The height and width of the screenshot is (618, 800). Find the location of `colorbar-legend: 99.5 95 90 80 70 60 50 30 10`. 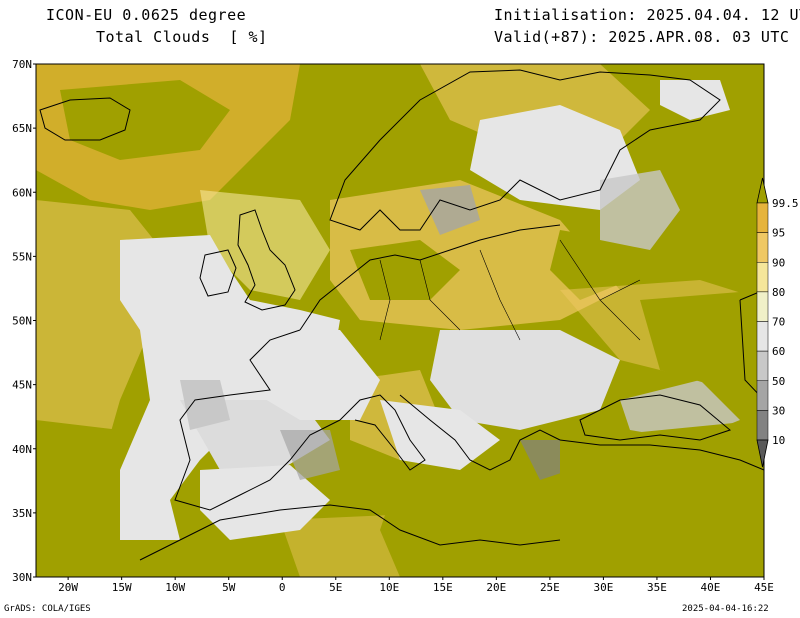

colorbar-legend: 99.5 95 90 80 70 60 50 30 10 is located at coordinates (777, 322).